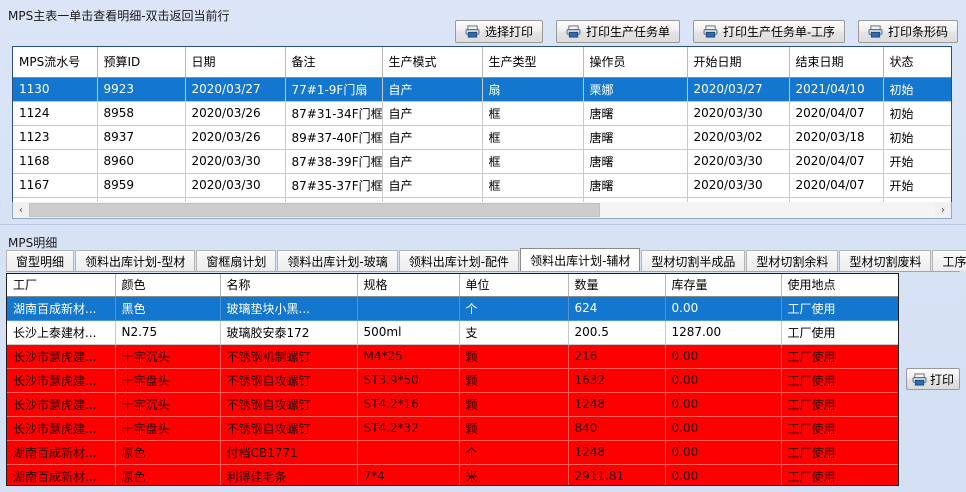 The height and width of the screenshot is (492, 966). What do you see at coordinates (635, 89) in the screenshot?
I see `cell-operator: 栗娜` at bounding box center [635, 89].